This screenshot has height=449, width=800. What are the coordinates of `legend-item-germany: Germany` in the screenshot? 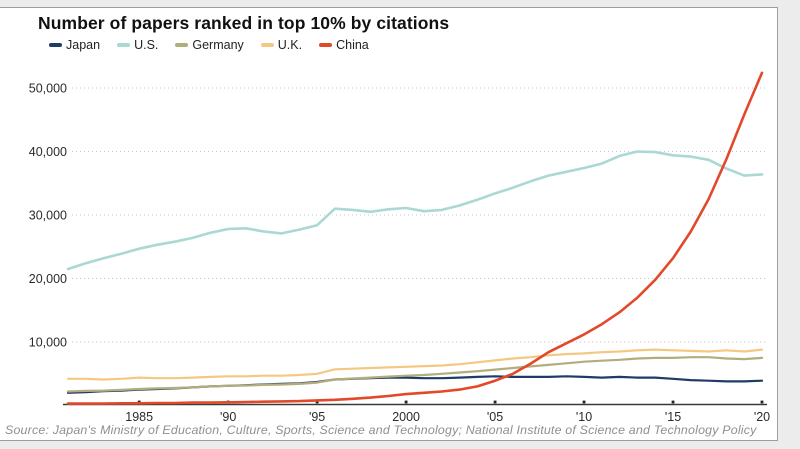 It's located at (209, 45).